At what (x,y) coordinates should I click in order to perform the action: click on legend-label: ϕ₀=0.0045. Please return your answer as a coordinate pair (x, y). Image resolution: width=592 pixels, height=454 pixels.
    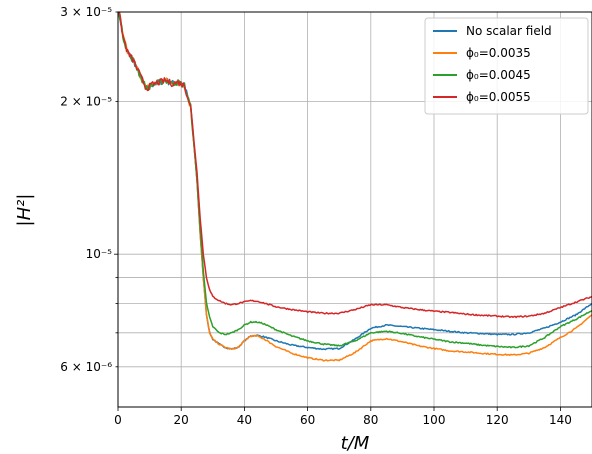
    Looking at the image, I should click on (498, 75).